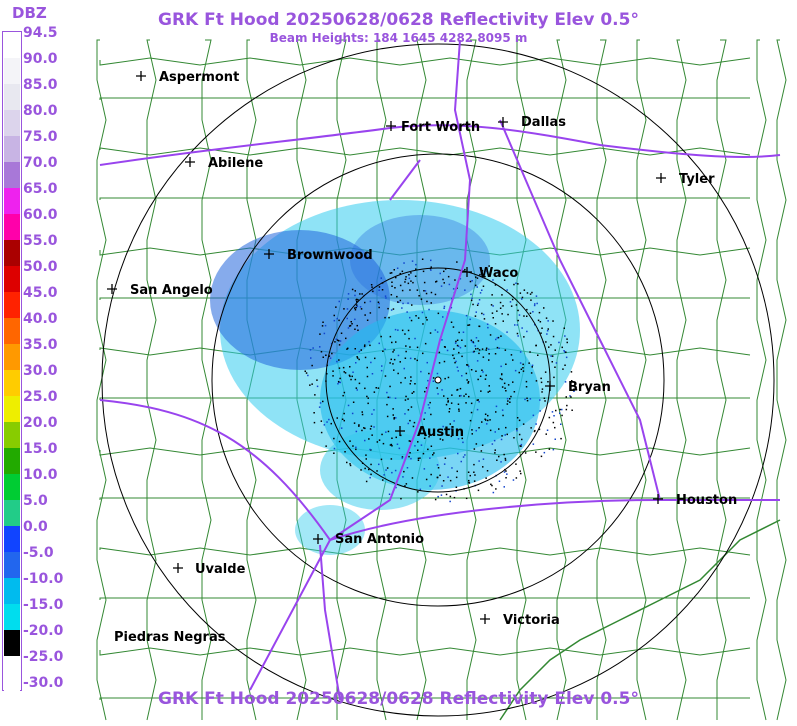 Image resolution: width=797 pixels, height=726 pixels. What do you see at coordinates (40, 189) in the screenshot?
I see `legend-tick-label: 65.0` at bounding box center [40, 189].